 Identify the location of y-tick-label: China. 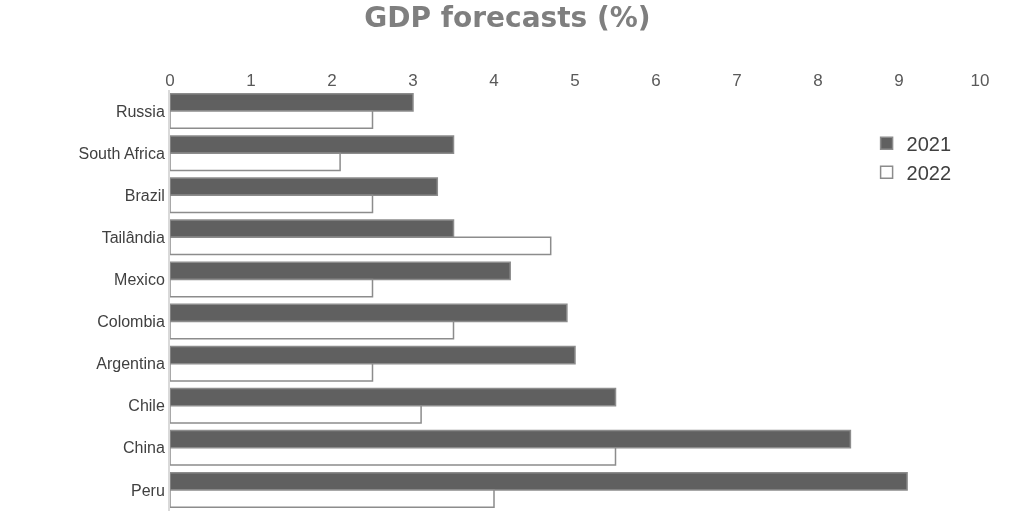
(143, 448).